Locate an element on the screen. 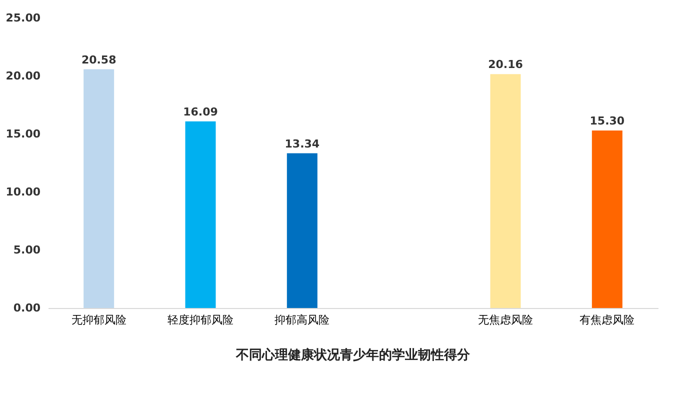  y-tick-label: 10.00 is located at coordinates (23, 192).